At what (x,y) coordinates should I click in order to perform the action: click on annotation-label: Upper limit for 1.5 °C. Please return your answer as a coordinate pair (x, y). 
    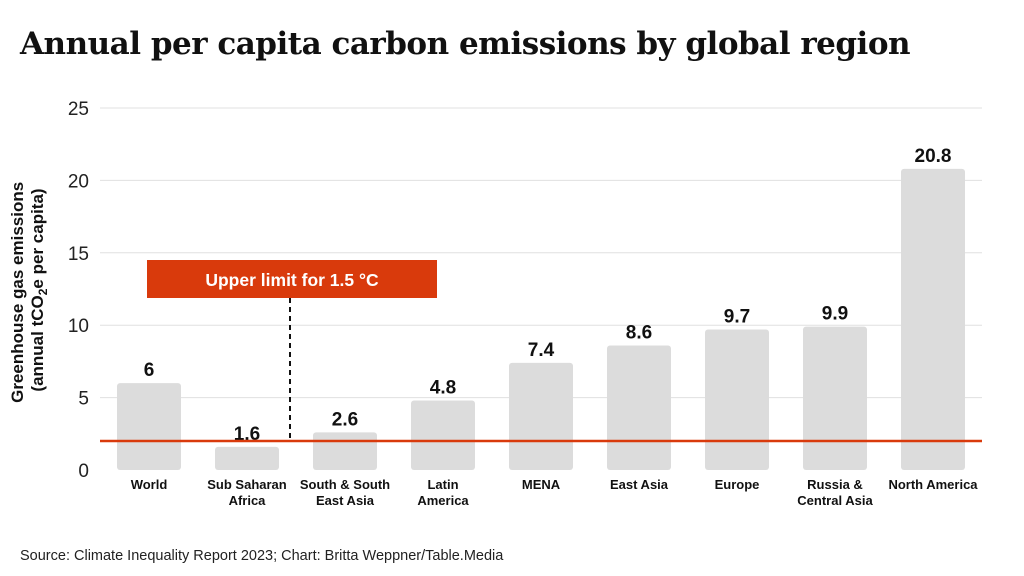
    Looking at the image, I should click on (292, 280).